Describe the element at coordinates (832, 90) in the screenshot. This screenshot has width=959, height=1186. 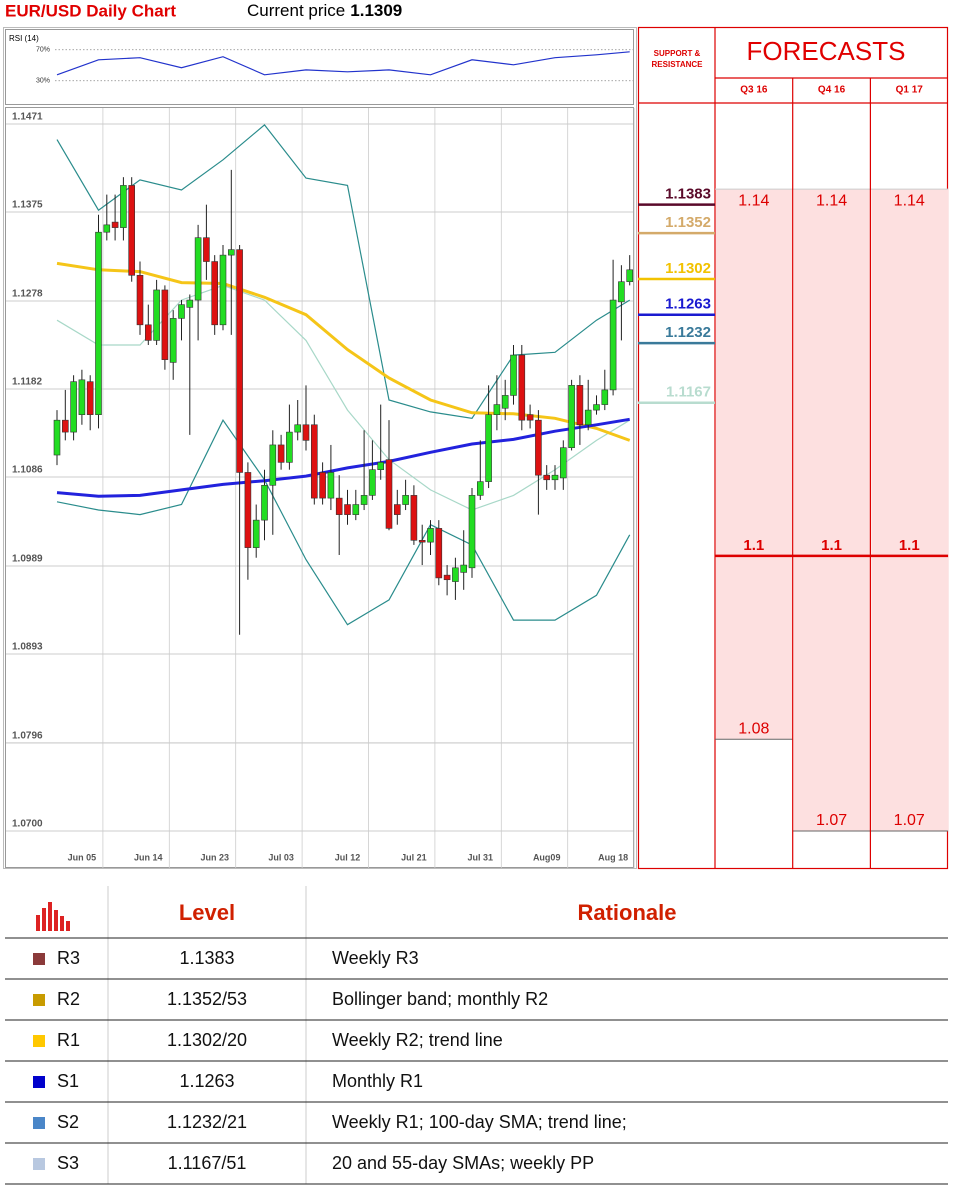
I see `forecast-period: Q4 16` at that location.